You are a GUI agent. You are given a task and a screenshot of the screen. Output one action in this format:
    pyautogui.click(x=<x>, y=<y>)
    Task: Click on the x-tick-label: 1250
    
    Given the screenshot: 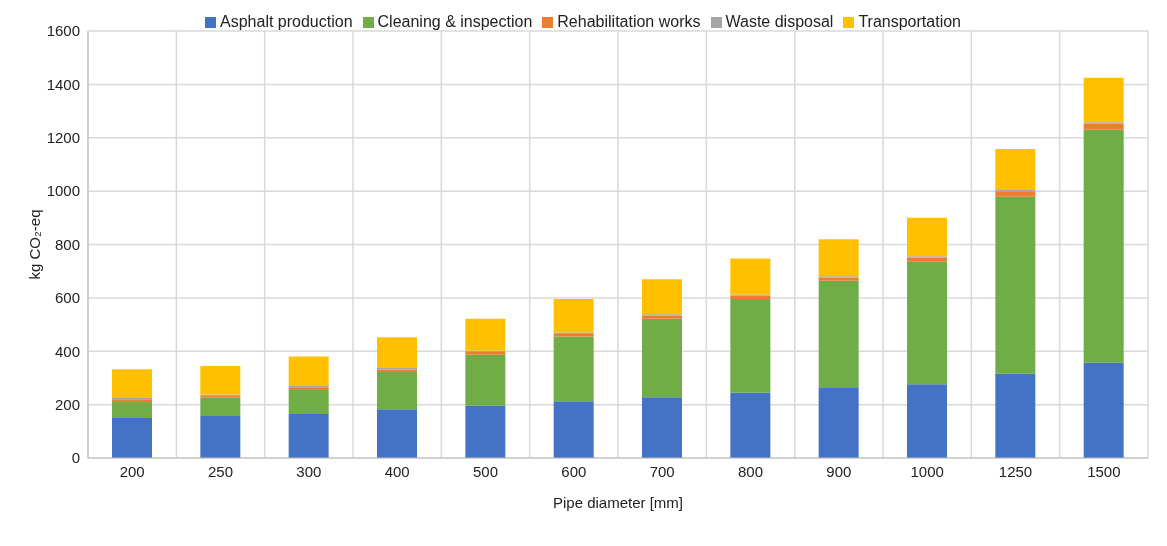 What is the action you would take?
    pyautogui.click(x=1015, y=471)
    